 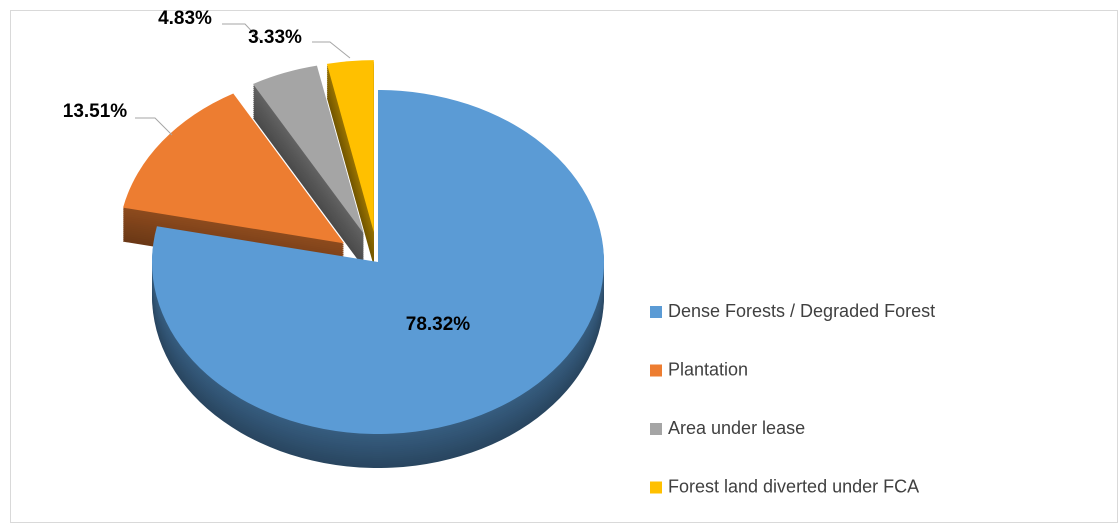 I want to click on data-label: 3.33%, so click(x=275, y=37).